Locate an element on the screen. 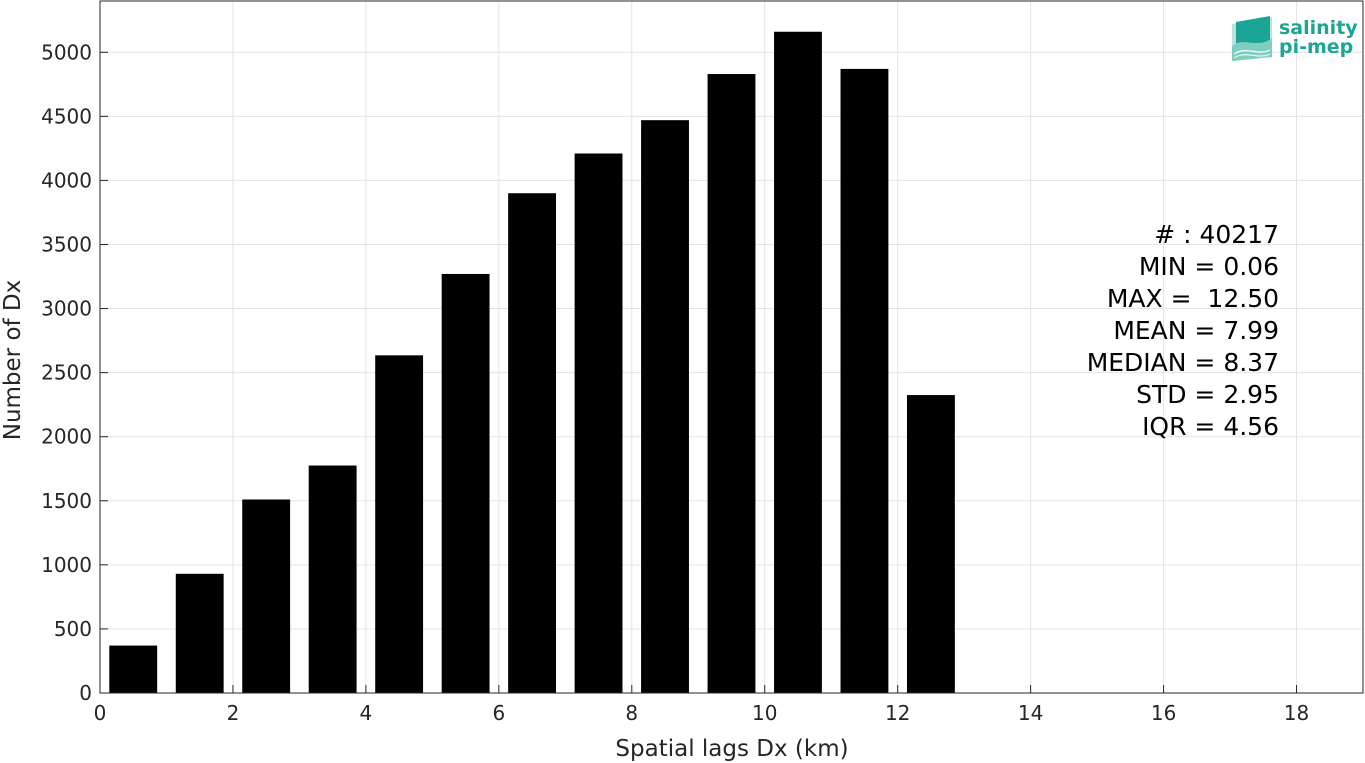  x-tick-label: 12 is located at coordinates (897, 713).